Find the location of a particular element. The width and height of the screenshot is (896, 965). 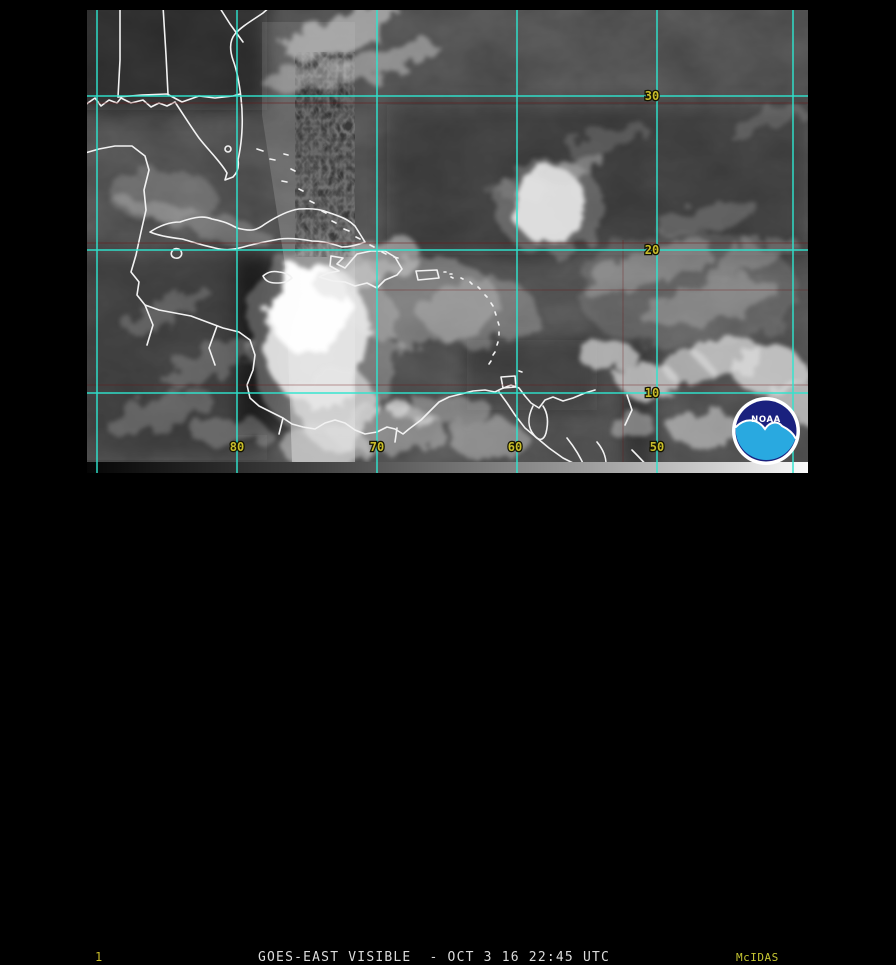

storm-cluster-atlantic is located at coordinates (550, 202).